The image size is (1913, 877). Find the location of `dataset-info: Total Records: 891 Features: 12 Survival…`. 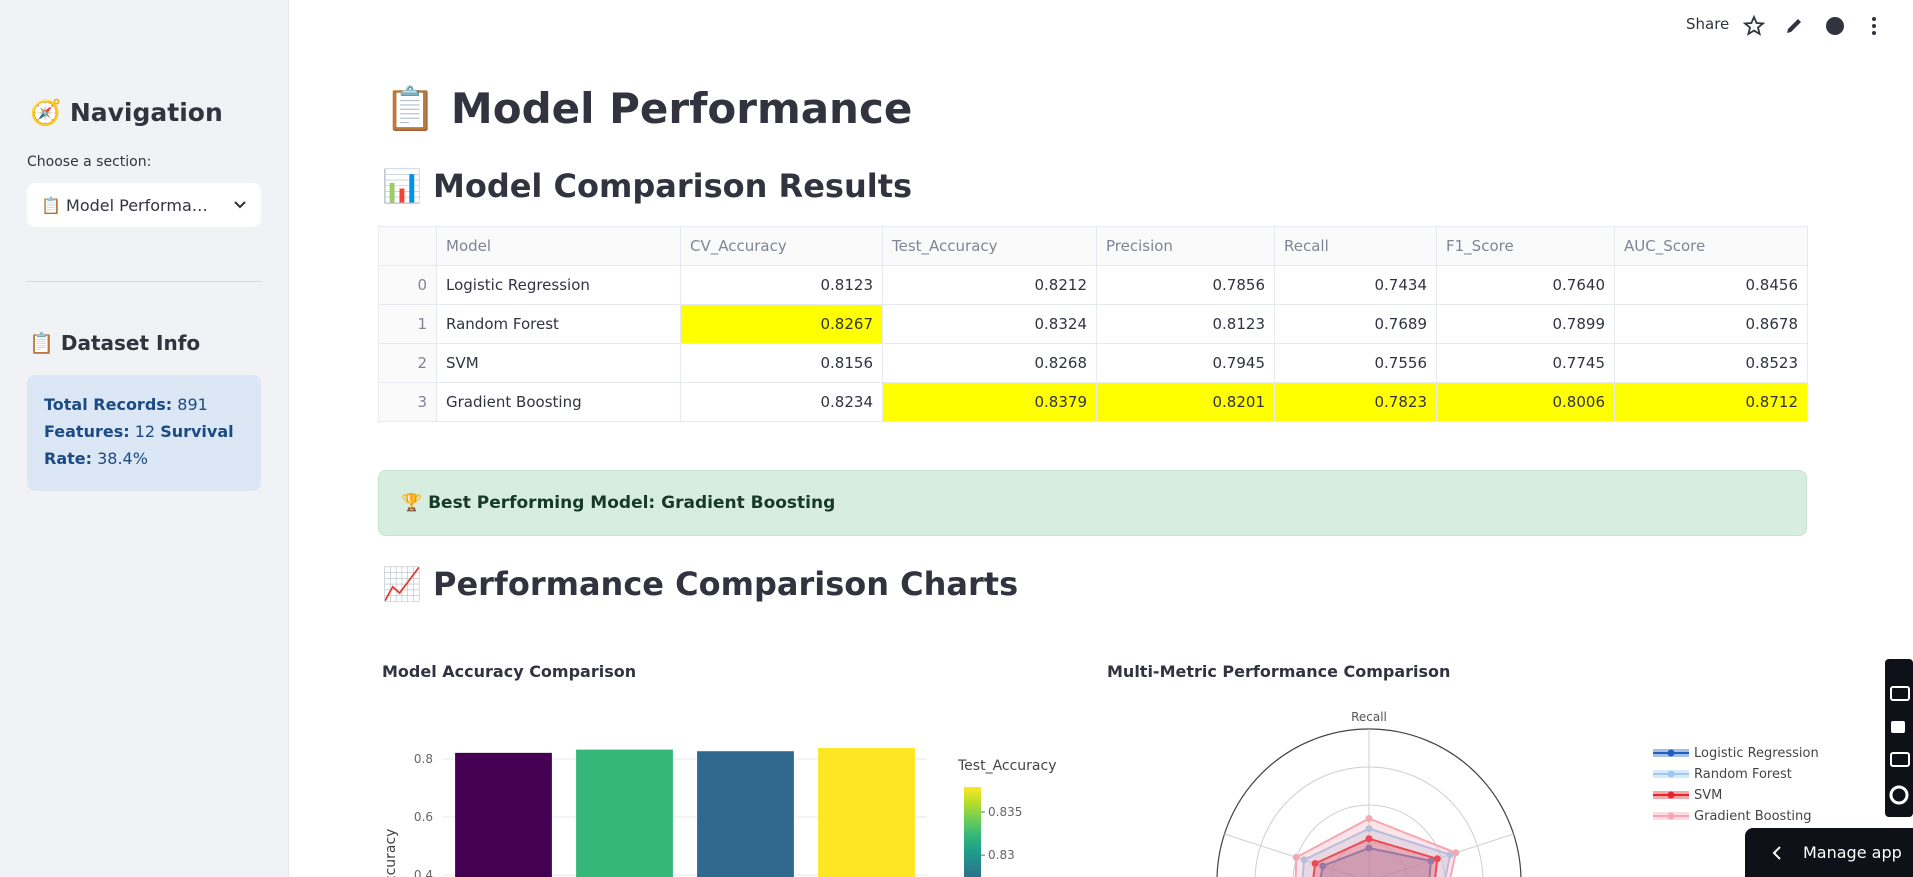

dataset-info: Total Records: 891 Features: 12 Survival… is located at coordinates (144, 433).